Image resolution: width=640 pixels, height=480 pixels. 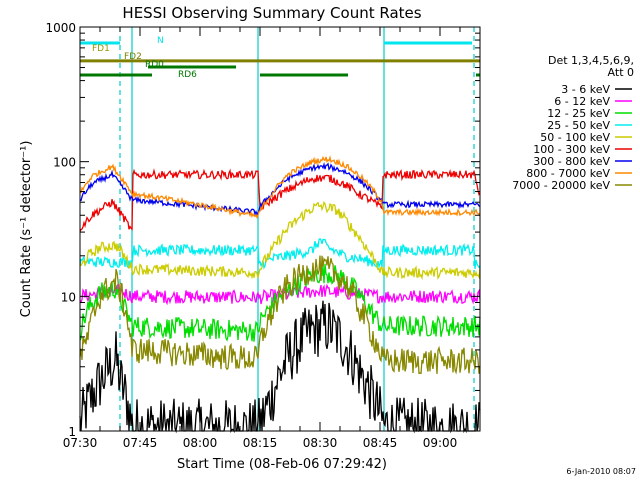 What do you see at coordinates (585, 89) in the screenshot?
I see `legend-label-1: 3 - 6 keV` at bounding box center [585, 89].